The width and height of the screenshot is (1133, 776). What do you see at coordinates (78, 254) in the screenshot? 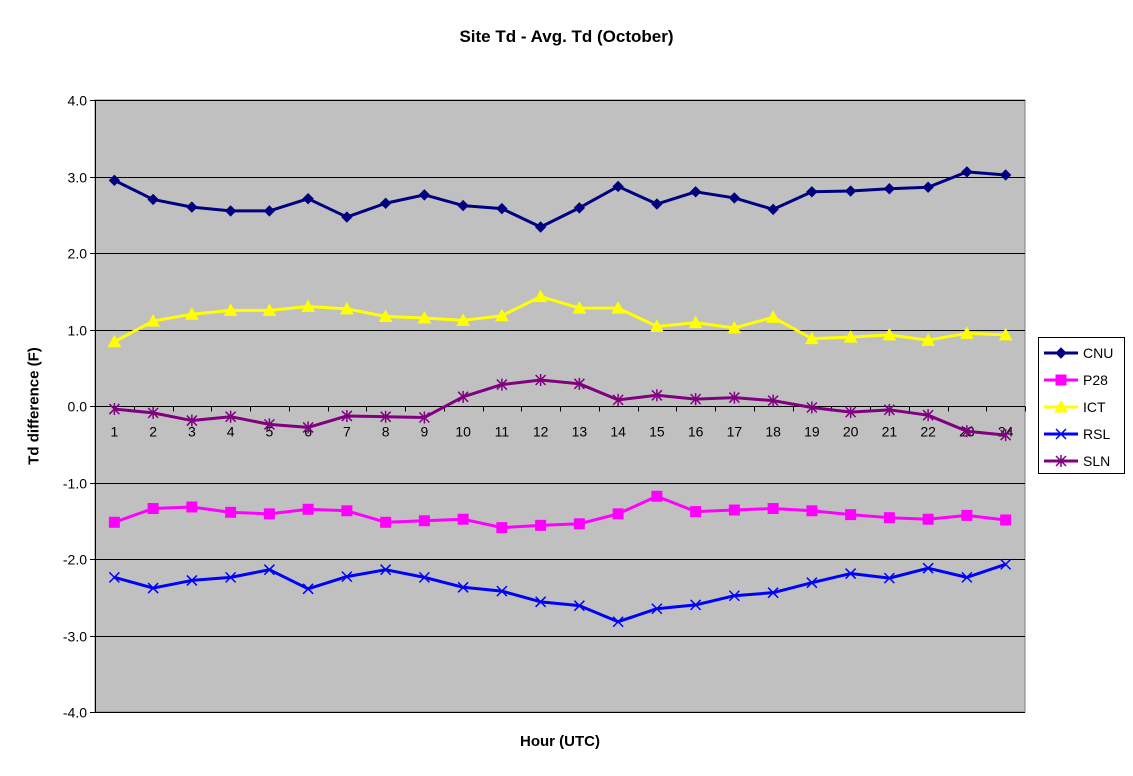
I see `y-tick-label: 2.0` at bounding box center [78, 254].